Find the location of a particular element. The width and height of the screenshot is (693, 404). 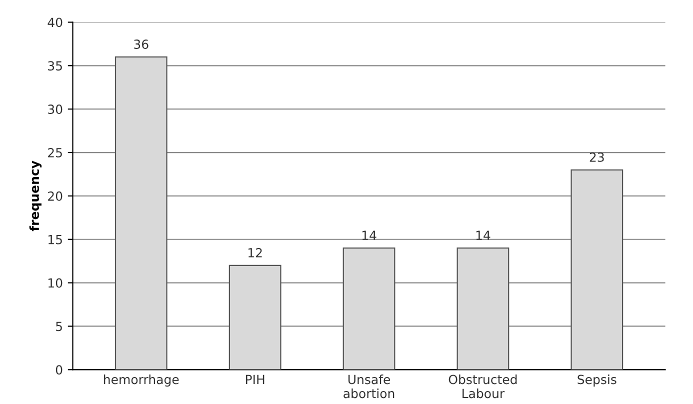

data-label: 36 is located at coordinates (141, 44).